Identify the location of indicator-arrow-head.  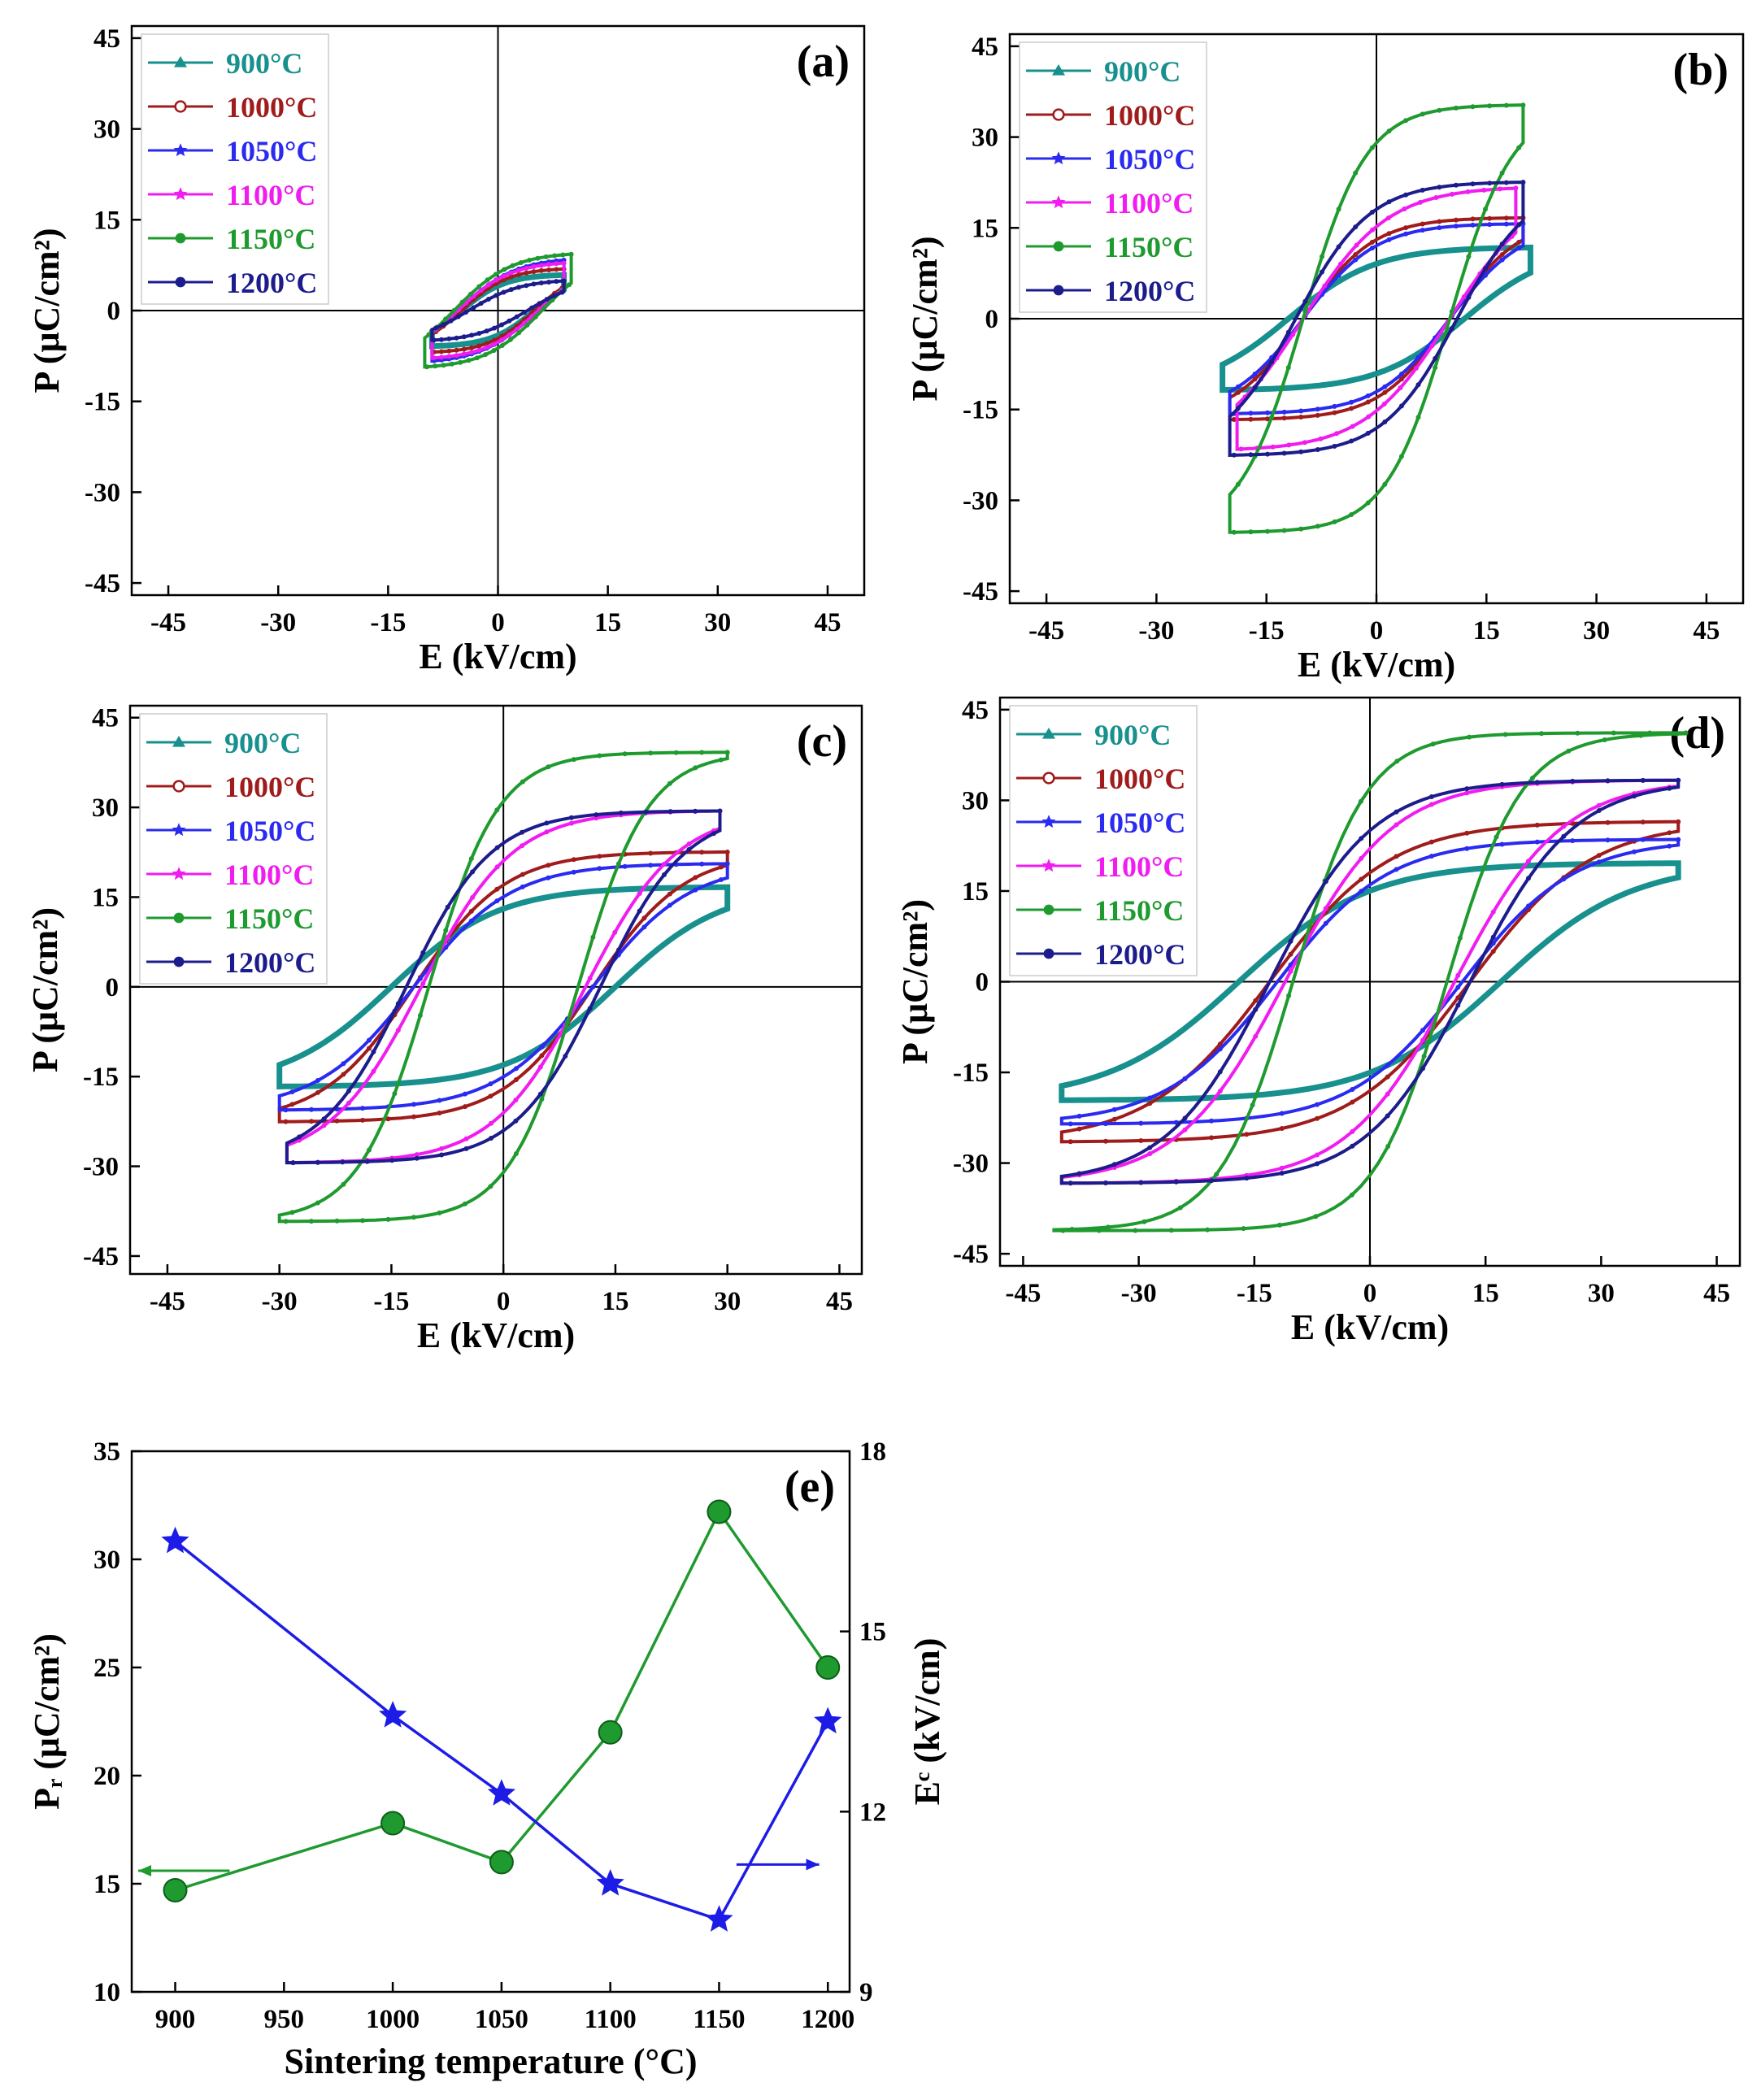
(813, 1865).